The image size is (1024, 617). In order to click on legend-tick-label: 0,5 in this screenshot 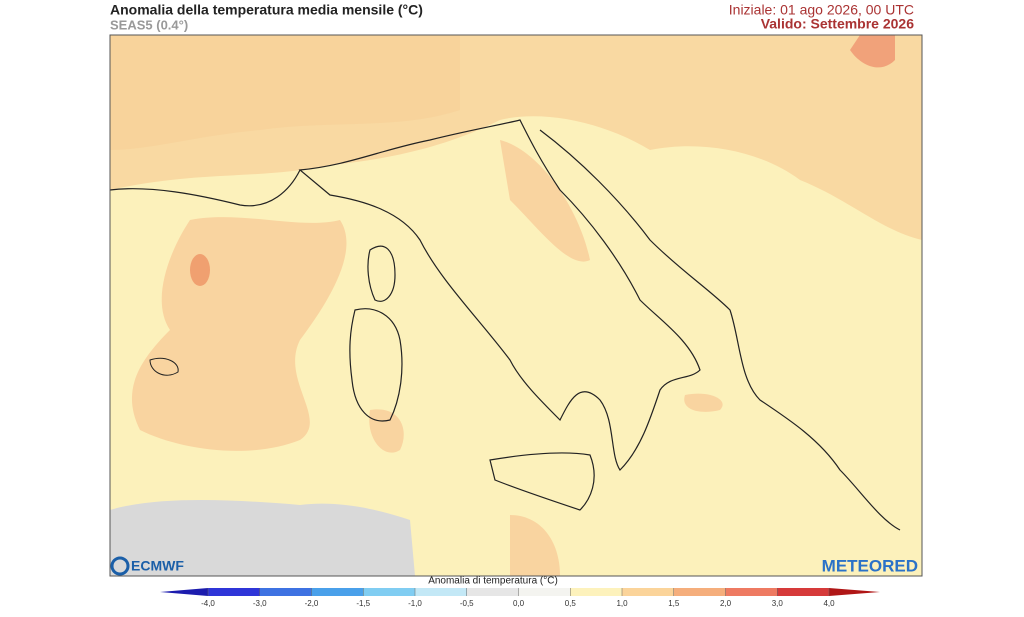, I will do `click(571, 603)`.